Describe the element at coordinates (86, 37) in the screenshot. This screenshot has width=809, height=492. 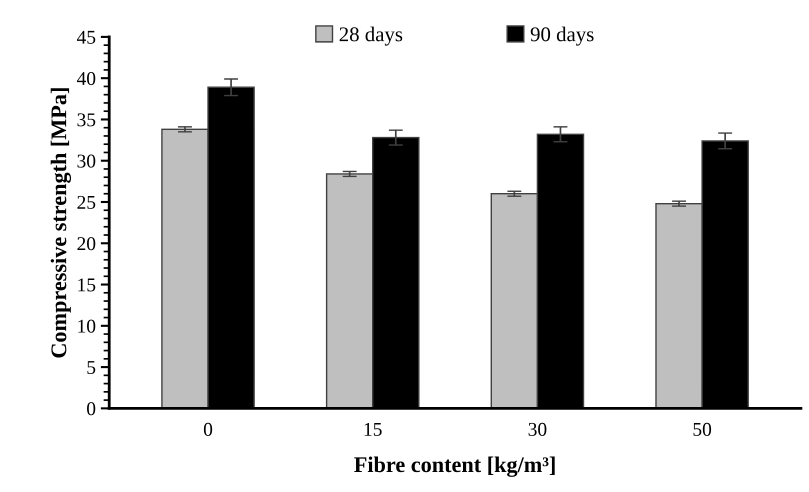
I see `y-tick-label: 45` at that location.